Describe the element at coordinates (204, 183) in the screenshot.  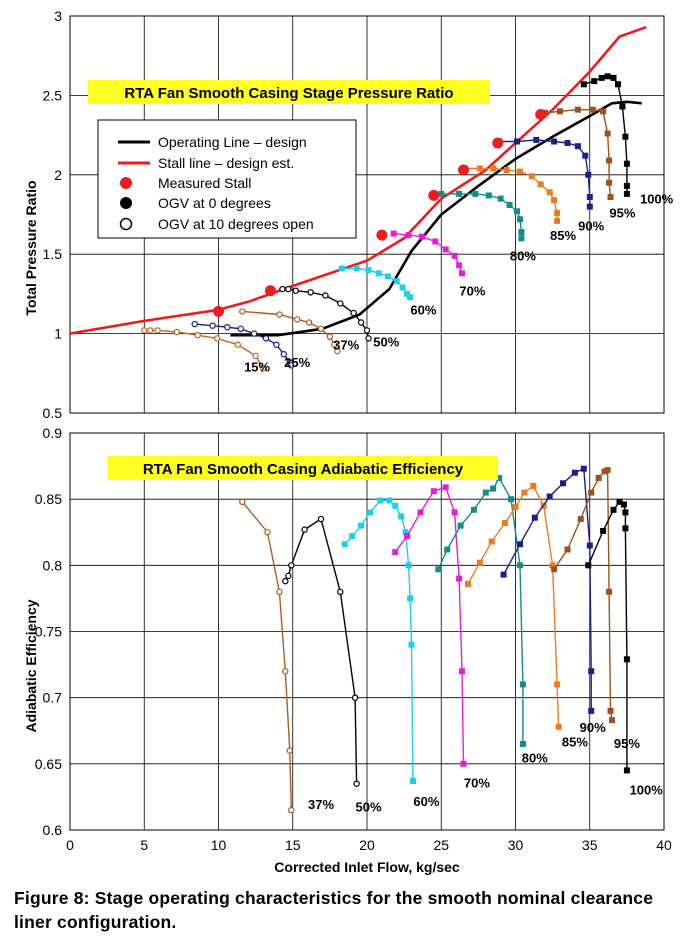
I see `legend-label-measured-stall: Measured Stall` at that location.